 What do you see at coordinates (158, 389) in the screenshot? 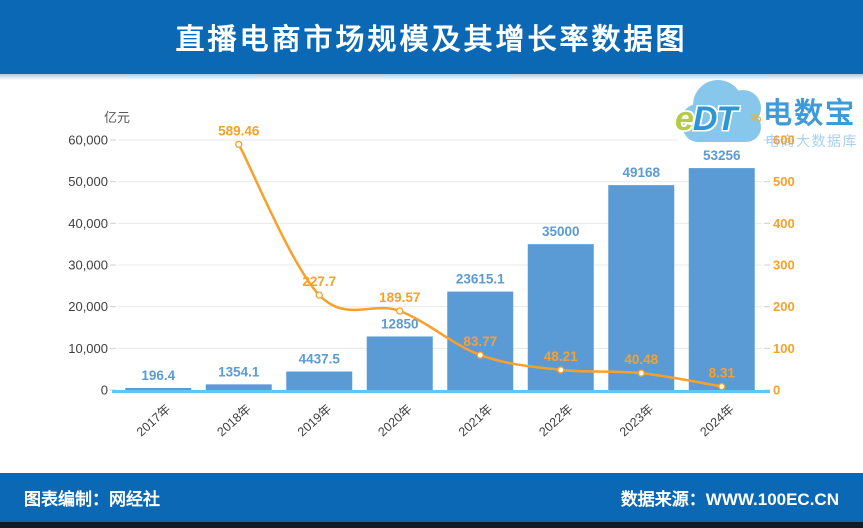
I see `bar-2017年` at bounding box center [158, 389].